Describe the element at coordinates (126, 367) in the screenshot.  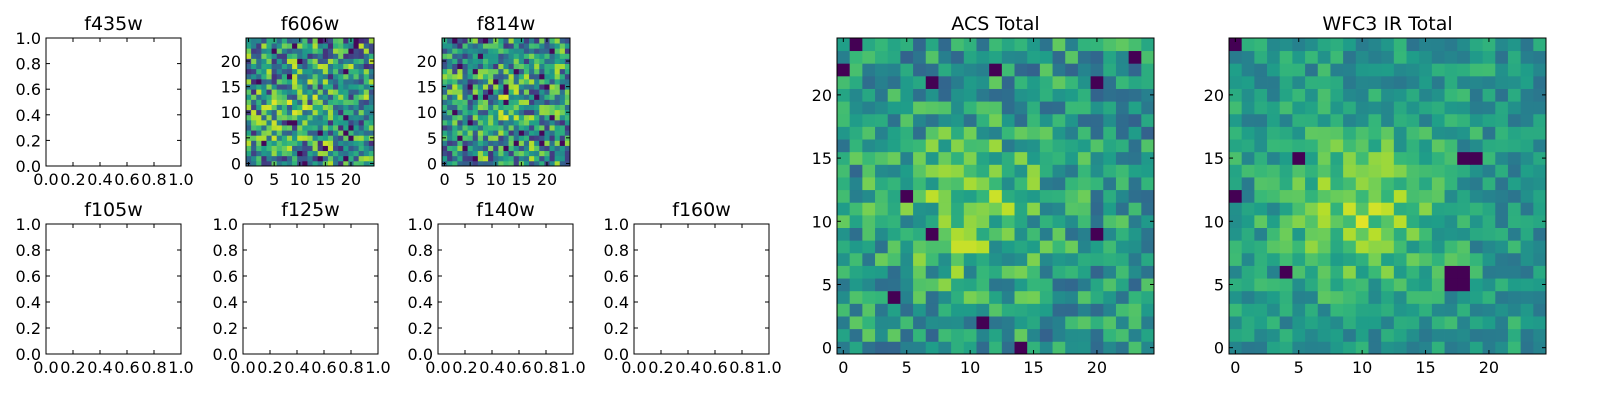
I see `x-tick-label: 0.6` at that location.